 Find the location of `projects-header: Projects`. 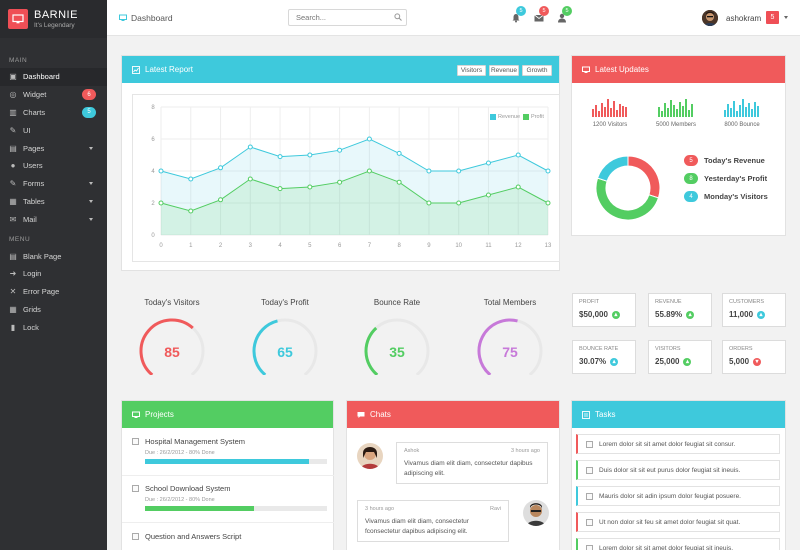

projects-header: Projects is located at coordinates (227, 414).